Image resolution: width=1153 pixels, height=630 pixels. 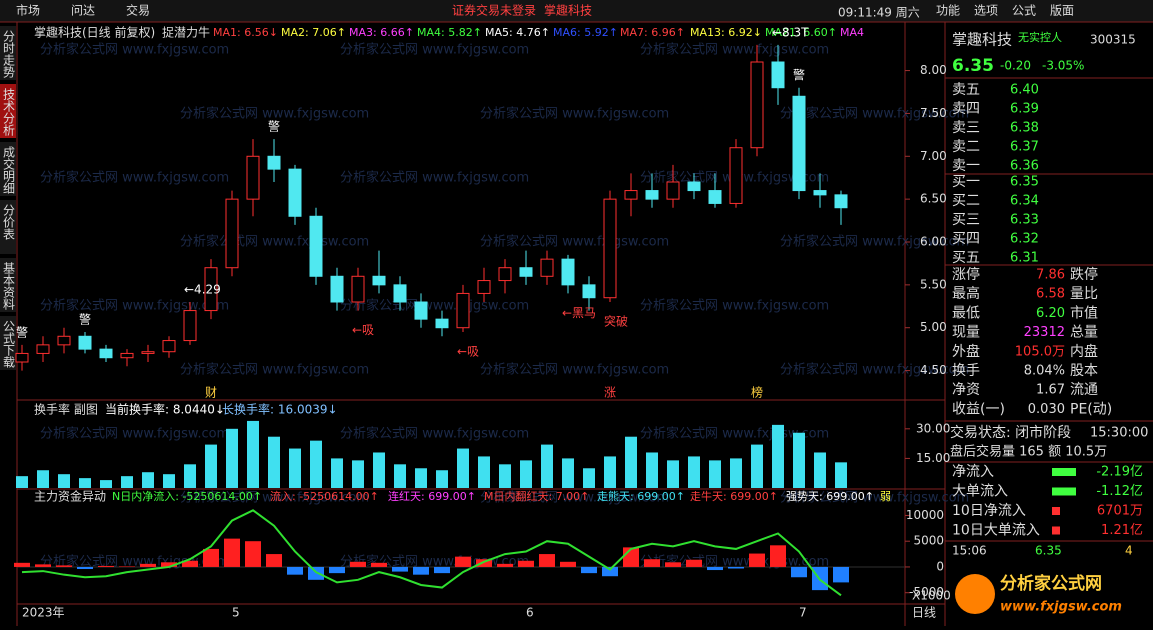 What do you see at coordinates (1084, 312) in the screenshot?
I see `stat-label: 市值` at bounding box center [1084, 312].